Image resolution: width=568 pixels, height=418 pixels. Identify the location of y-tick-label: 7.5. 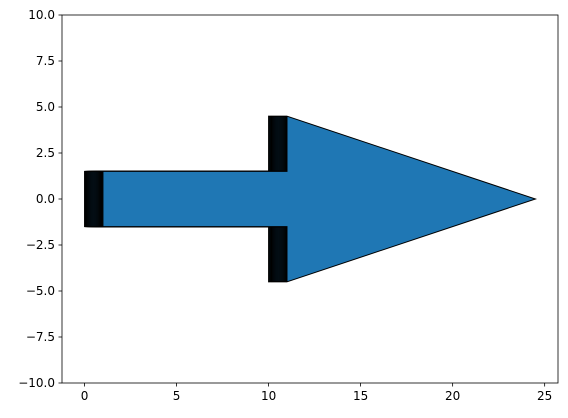
(45, 61).